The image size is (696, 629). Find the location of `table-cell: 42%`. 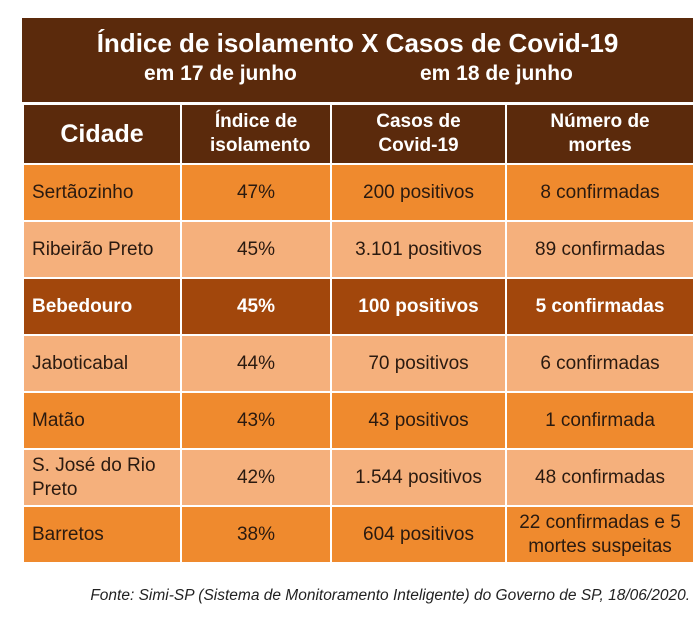

table-cell: 42% is located at coordinates (256, 477).